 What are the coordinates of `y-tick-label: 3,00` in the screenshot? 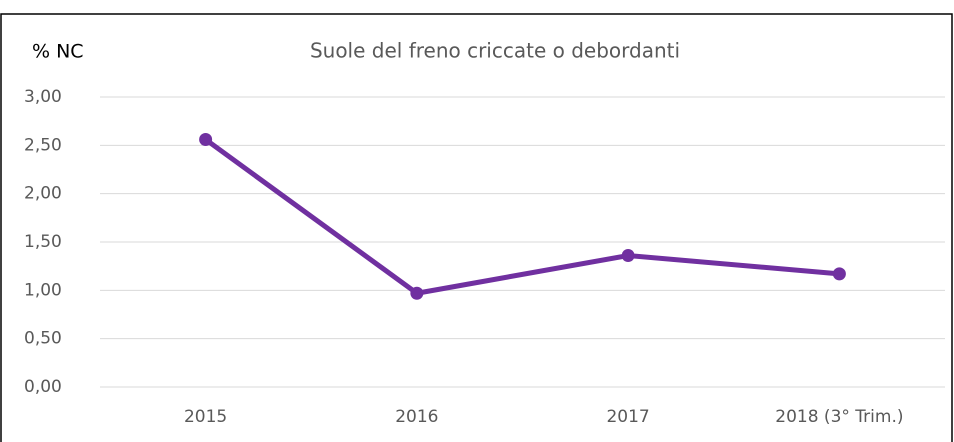 It's located at (43, 97).